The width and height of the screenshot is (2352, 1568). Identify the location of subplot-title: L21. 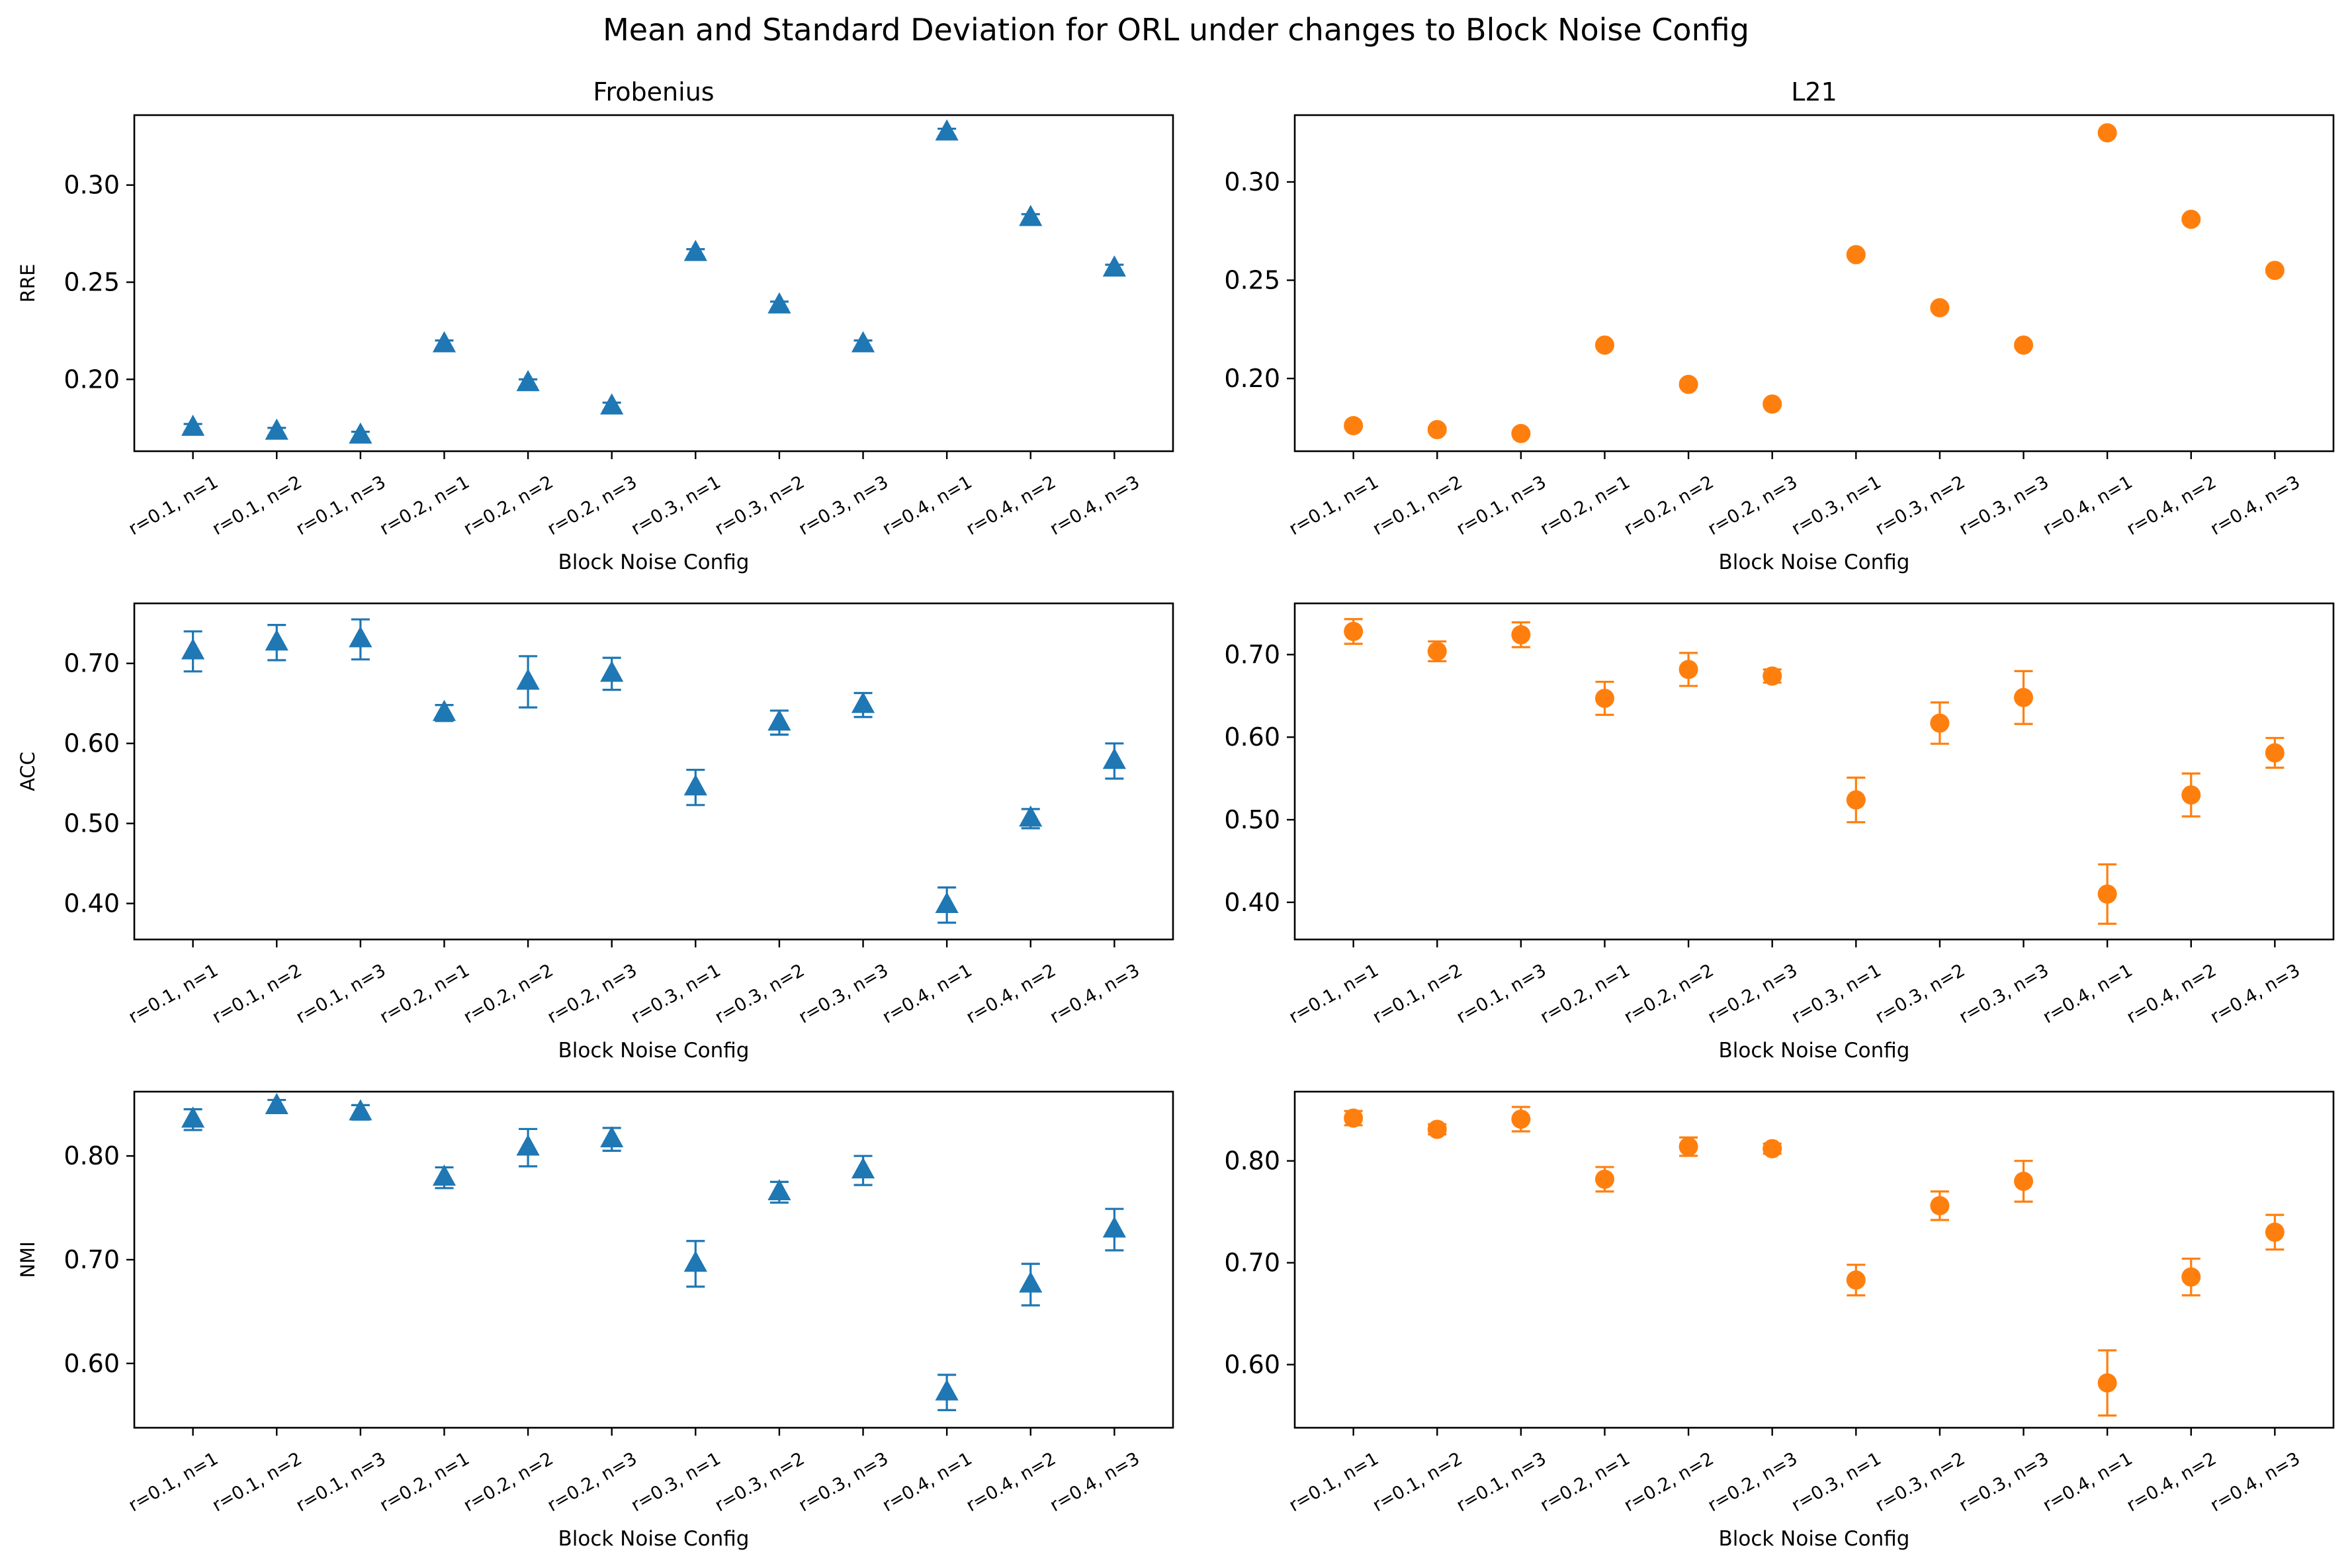
(1814, 92).